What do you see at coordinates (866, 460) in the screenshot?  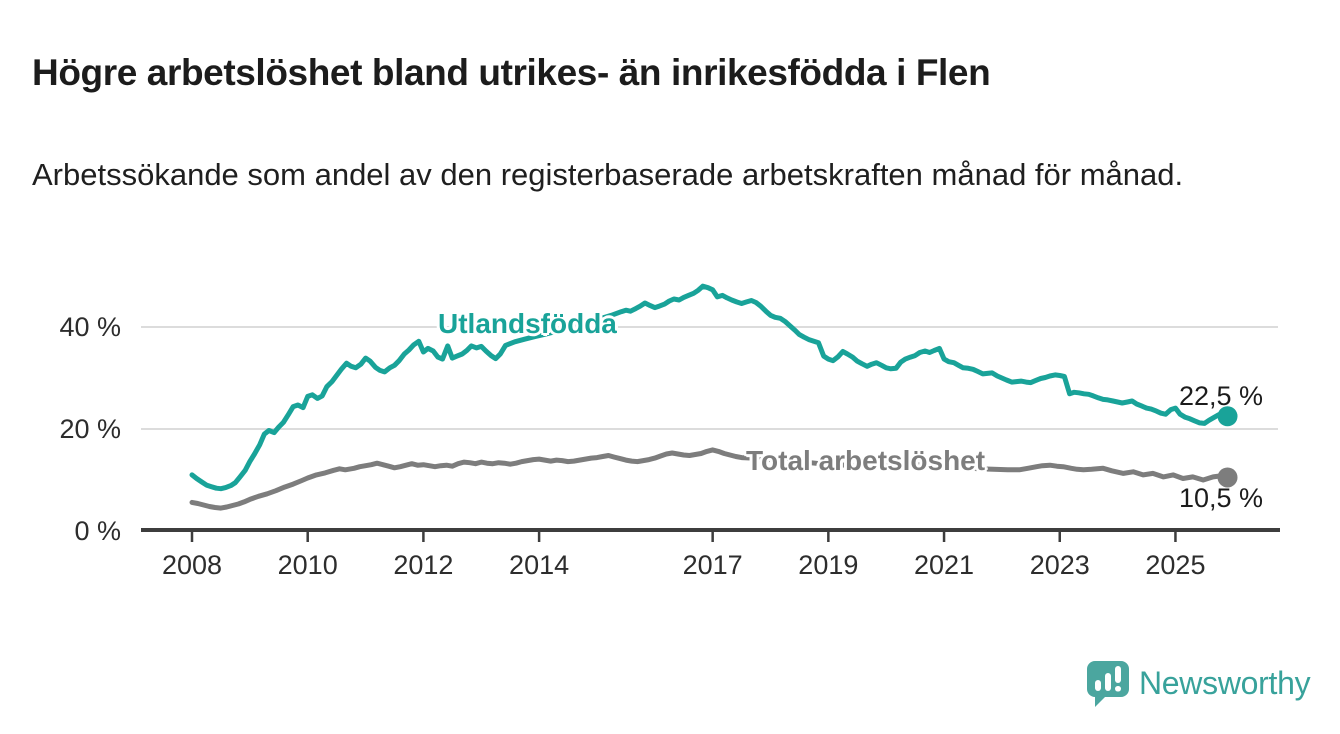 I see `series-label-total-arbetsloshet: Total arbetslöshet` at bounding box center [866, 460].